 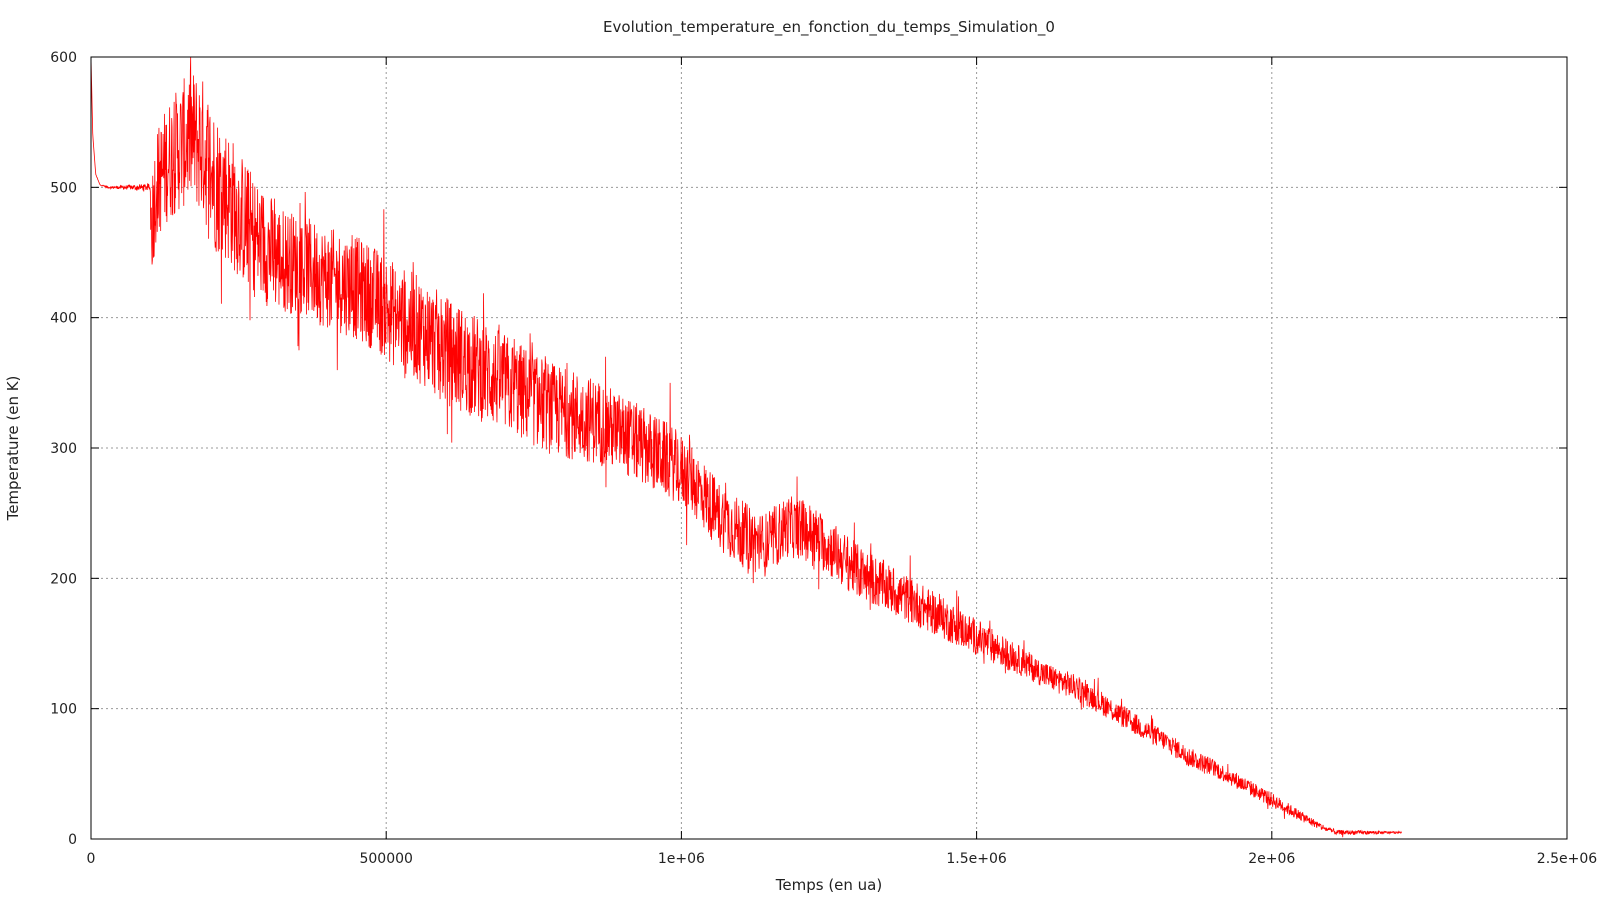 I want to click on y-tick-label: 300, so click(x=63, y=449).